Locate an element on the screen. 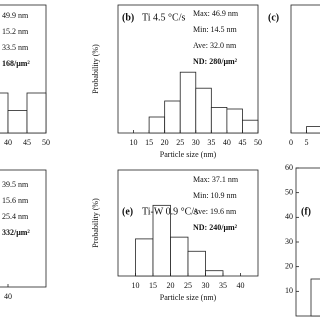 The height and width of the screenshot is (320, 320). stat-text: 15.2 nm is located at coordinates (15, 31).